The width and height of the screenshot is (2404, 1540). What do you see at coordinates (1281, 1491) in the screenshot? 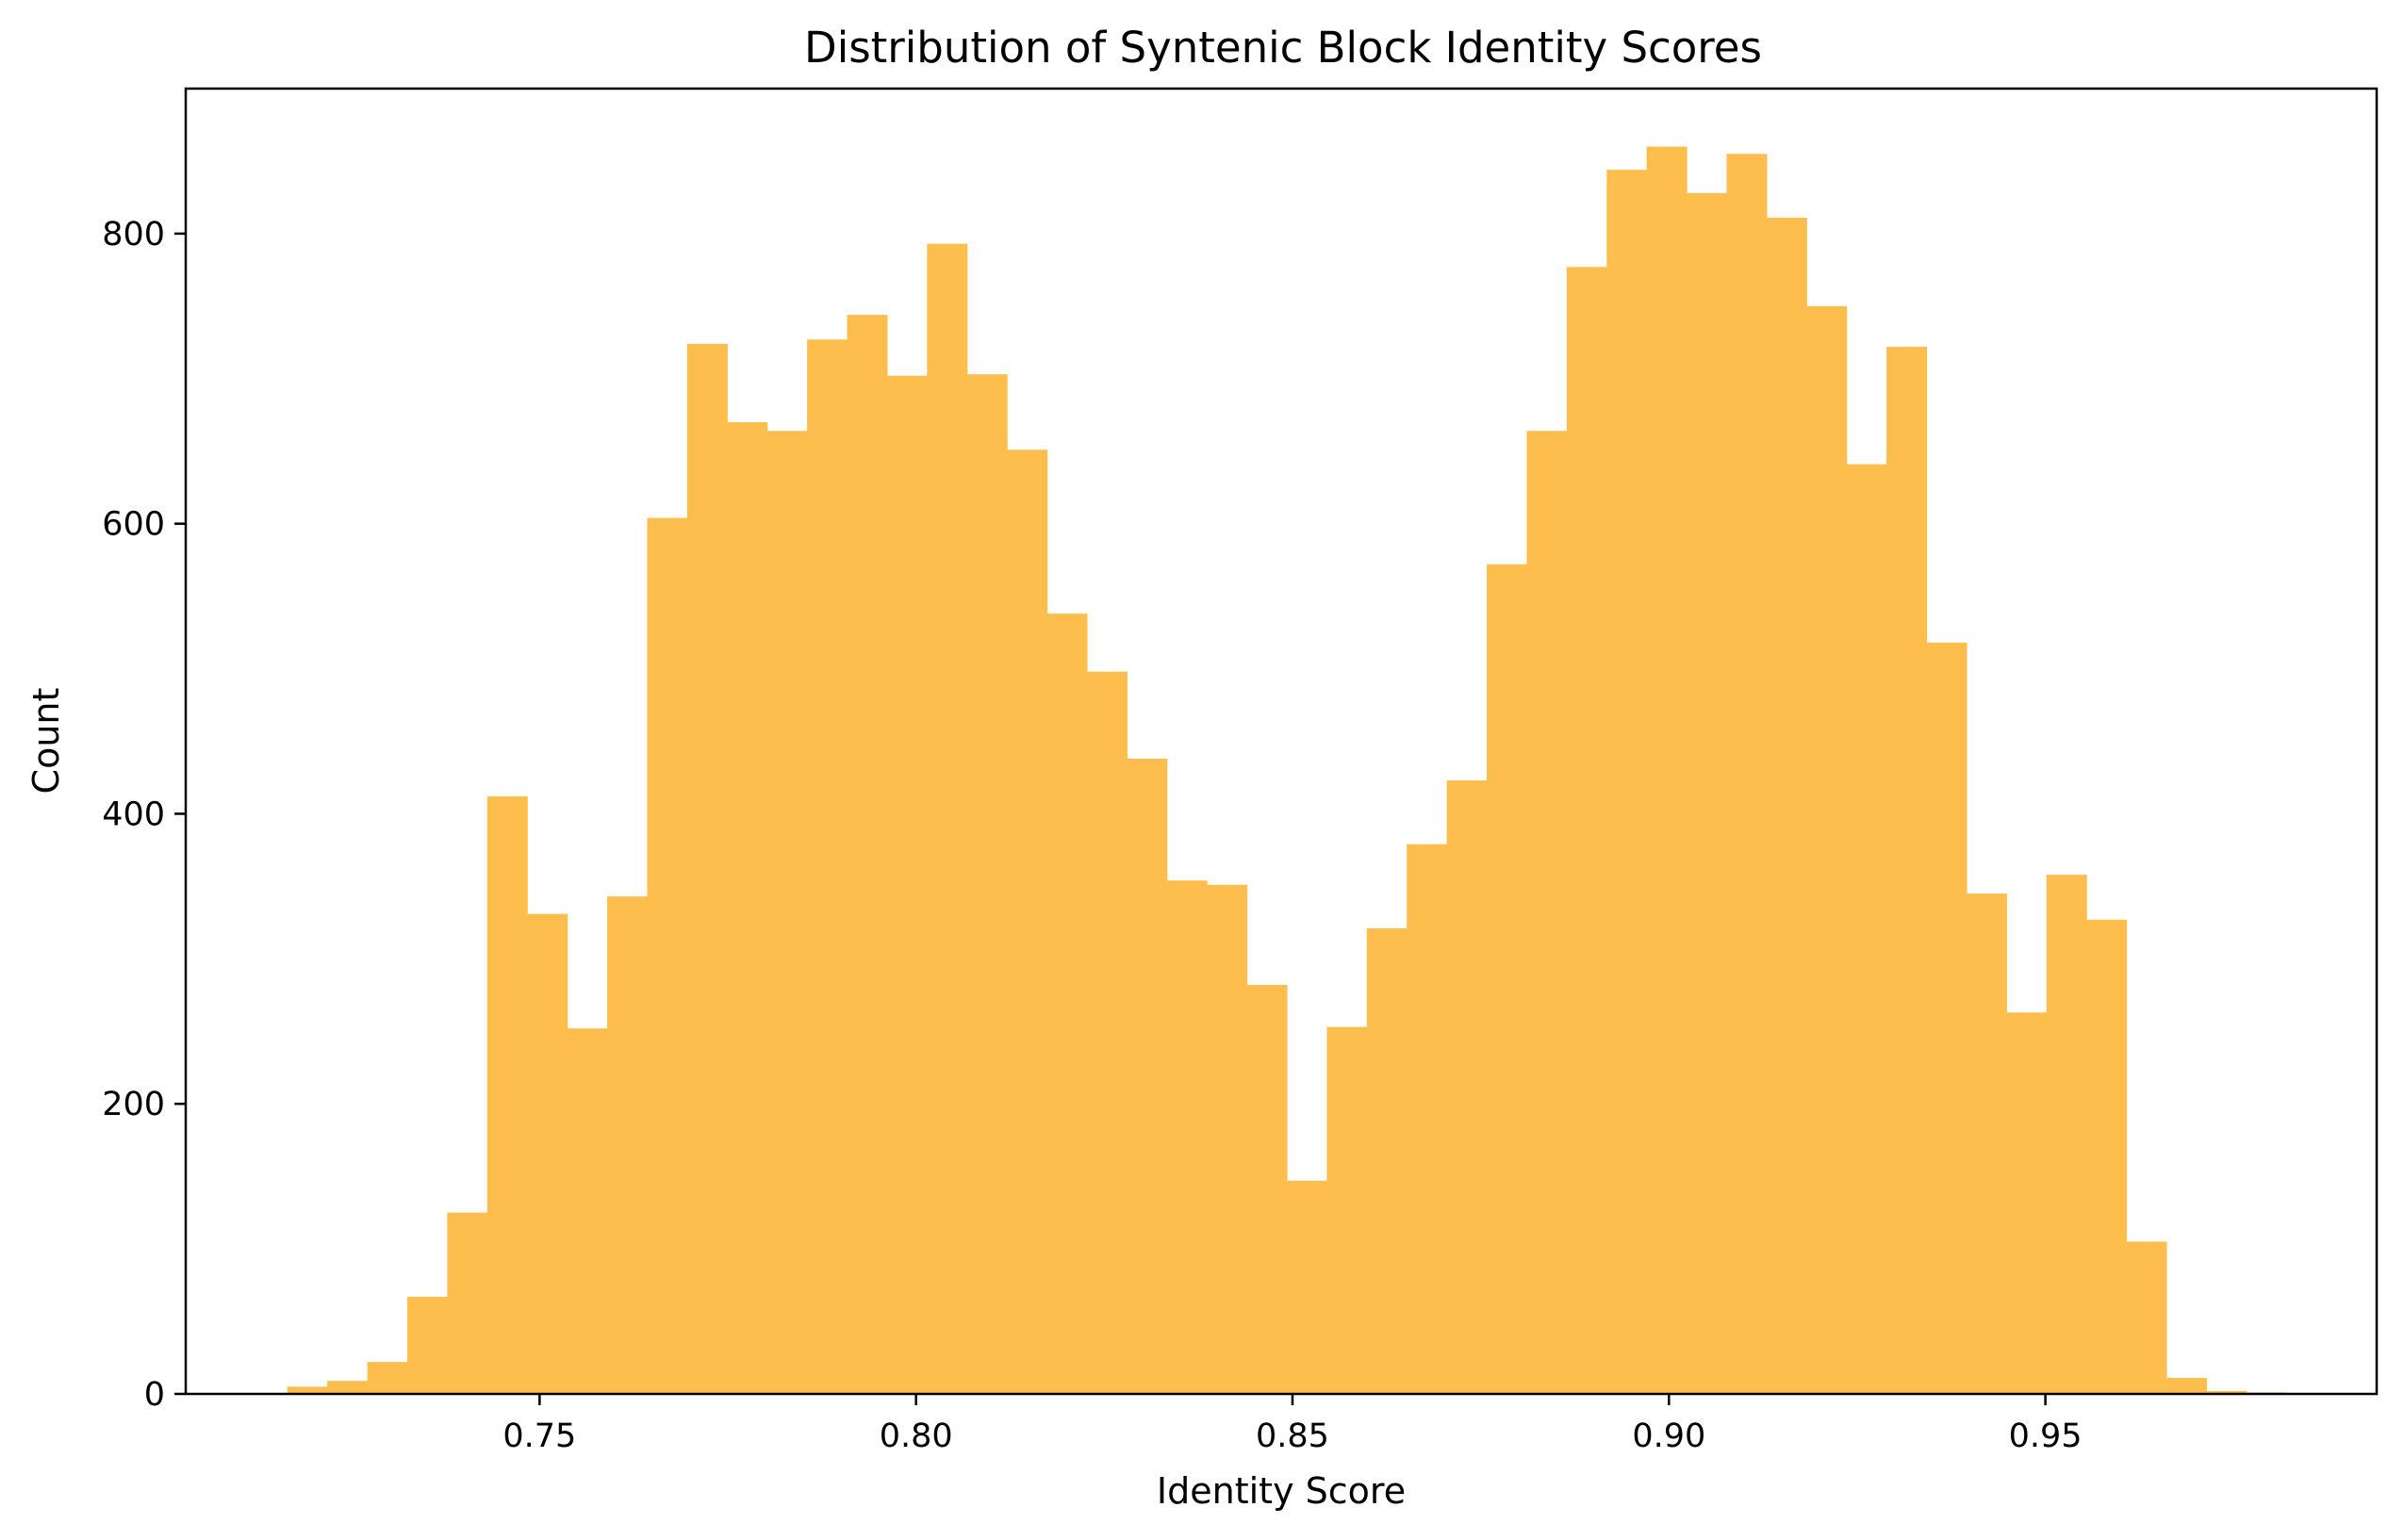
I see `x-axis-label: Identity Score` at bounding box center [1281, 1491].